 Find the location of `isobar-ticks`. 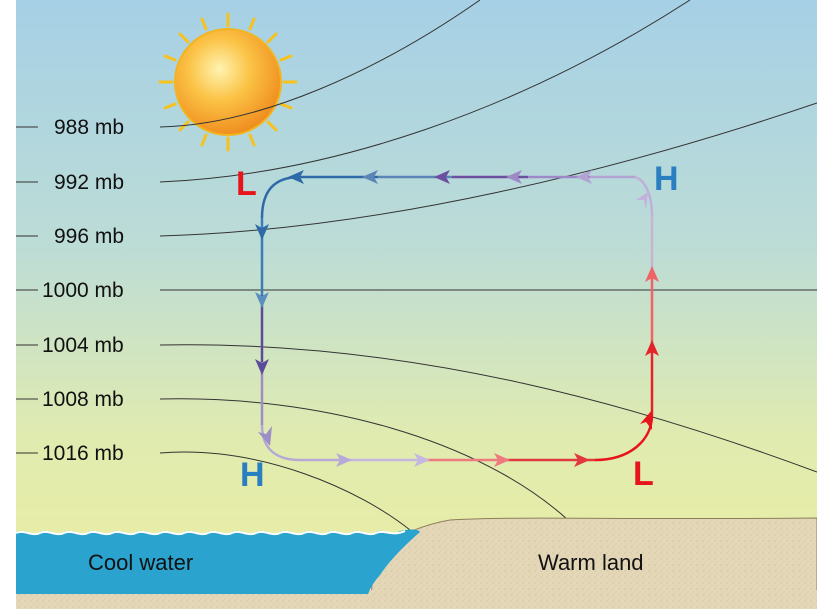

isobar-ticks is located at coordinates (27, 290).